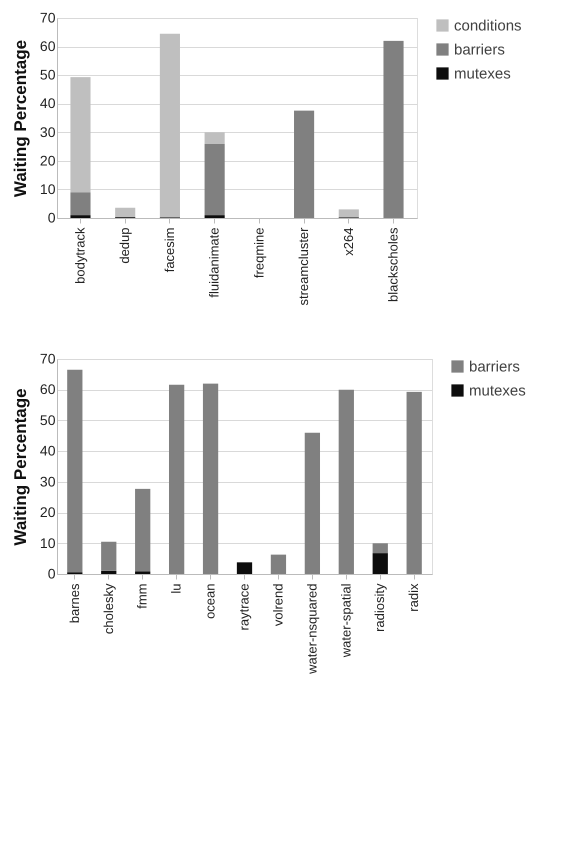 The height and width of the screenshot is (861, 579). I want to click on x-tick-label: lu, so click(176, 589).